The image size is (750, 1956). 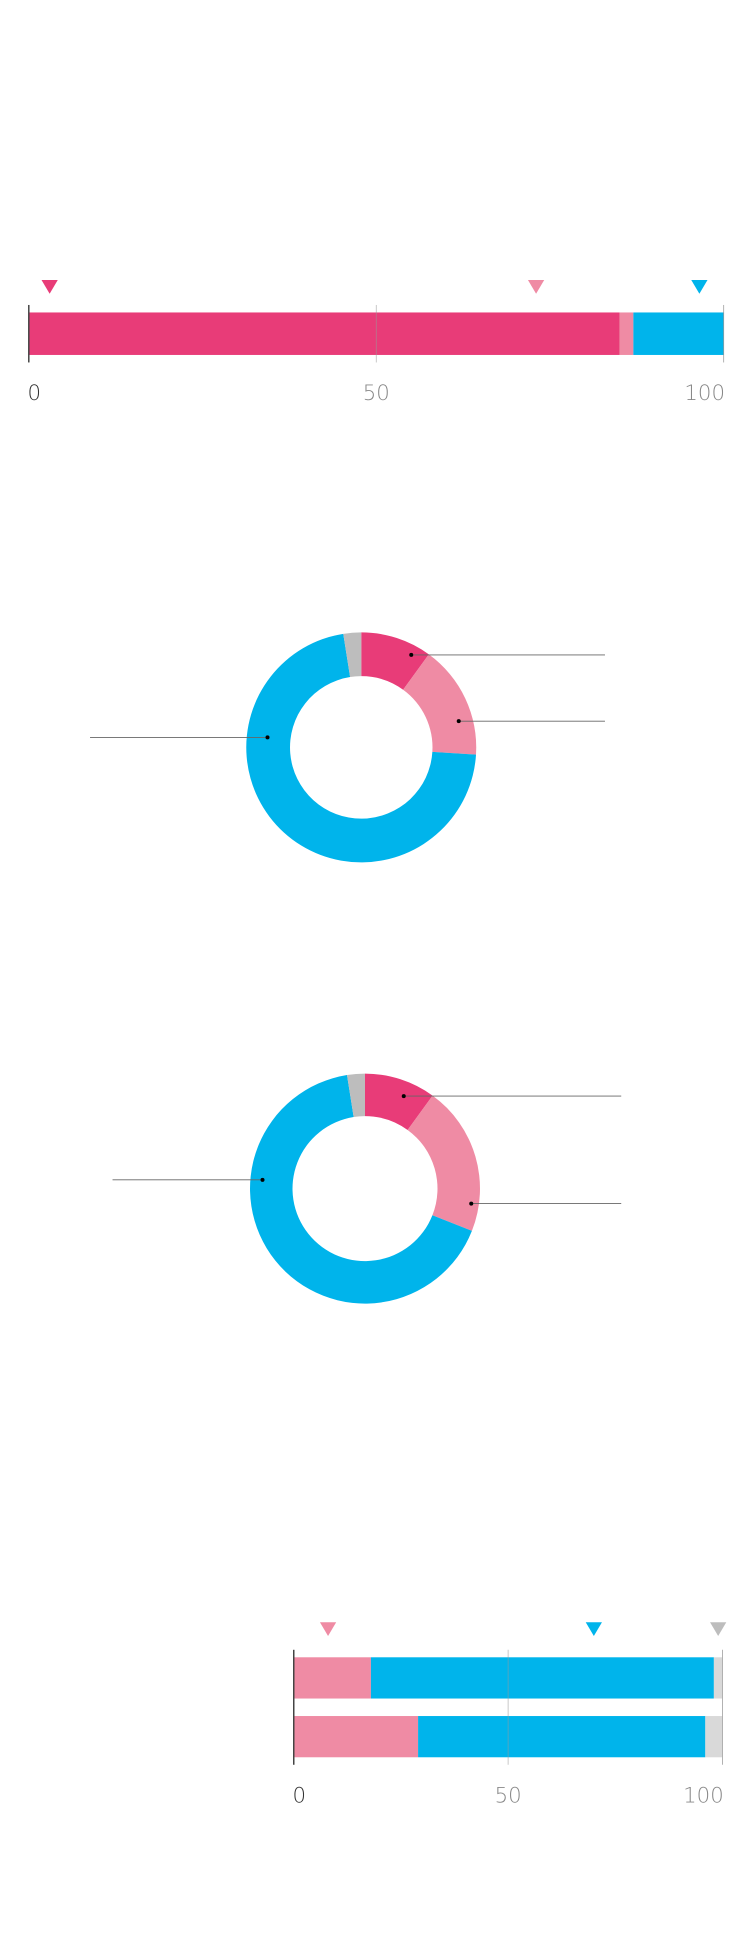 I want to click on marker-triangle-magenta, so click(x=49, y=286).